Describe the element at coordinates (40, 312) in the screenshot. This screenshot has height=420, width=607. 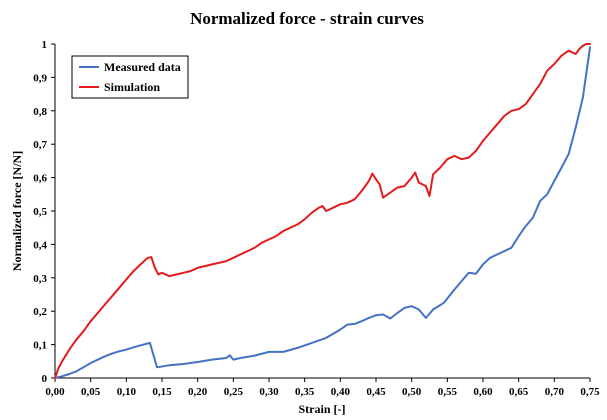
I see `y-tick-label: 0,2` at that location.